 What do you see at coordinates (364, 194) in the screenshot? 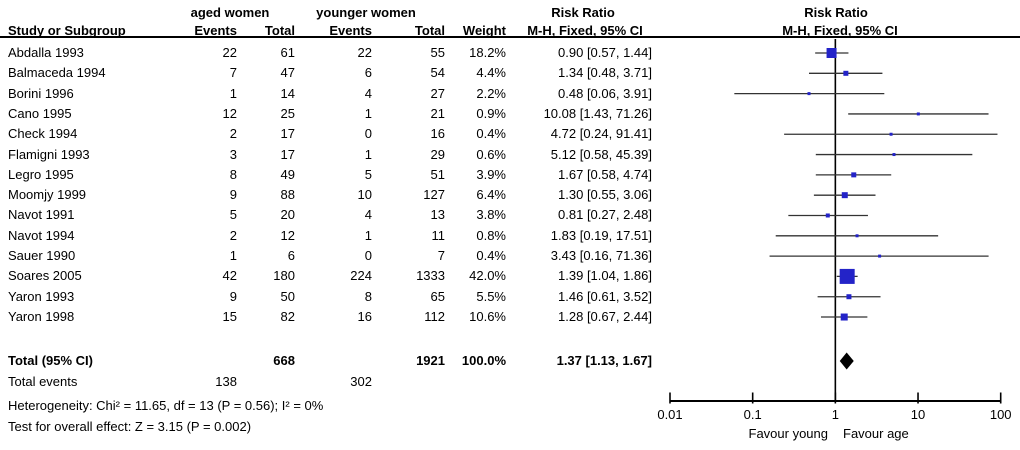
I see `events-young: 10` at bounding box center [364, 194].